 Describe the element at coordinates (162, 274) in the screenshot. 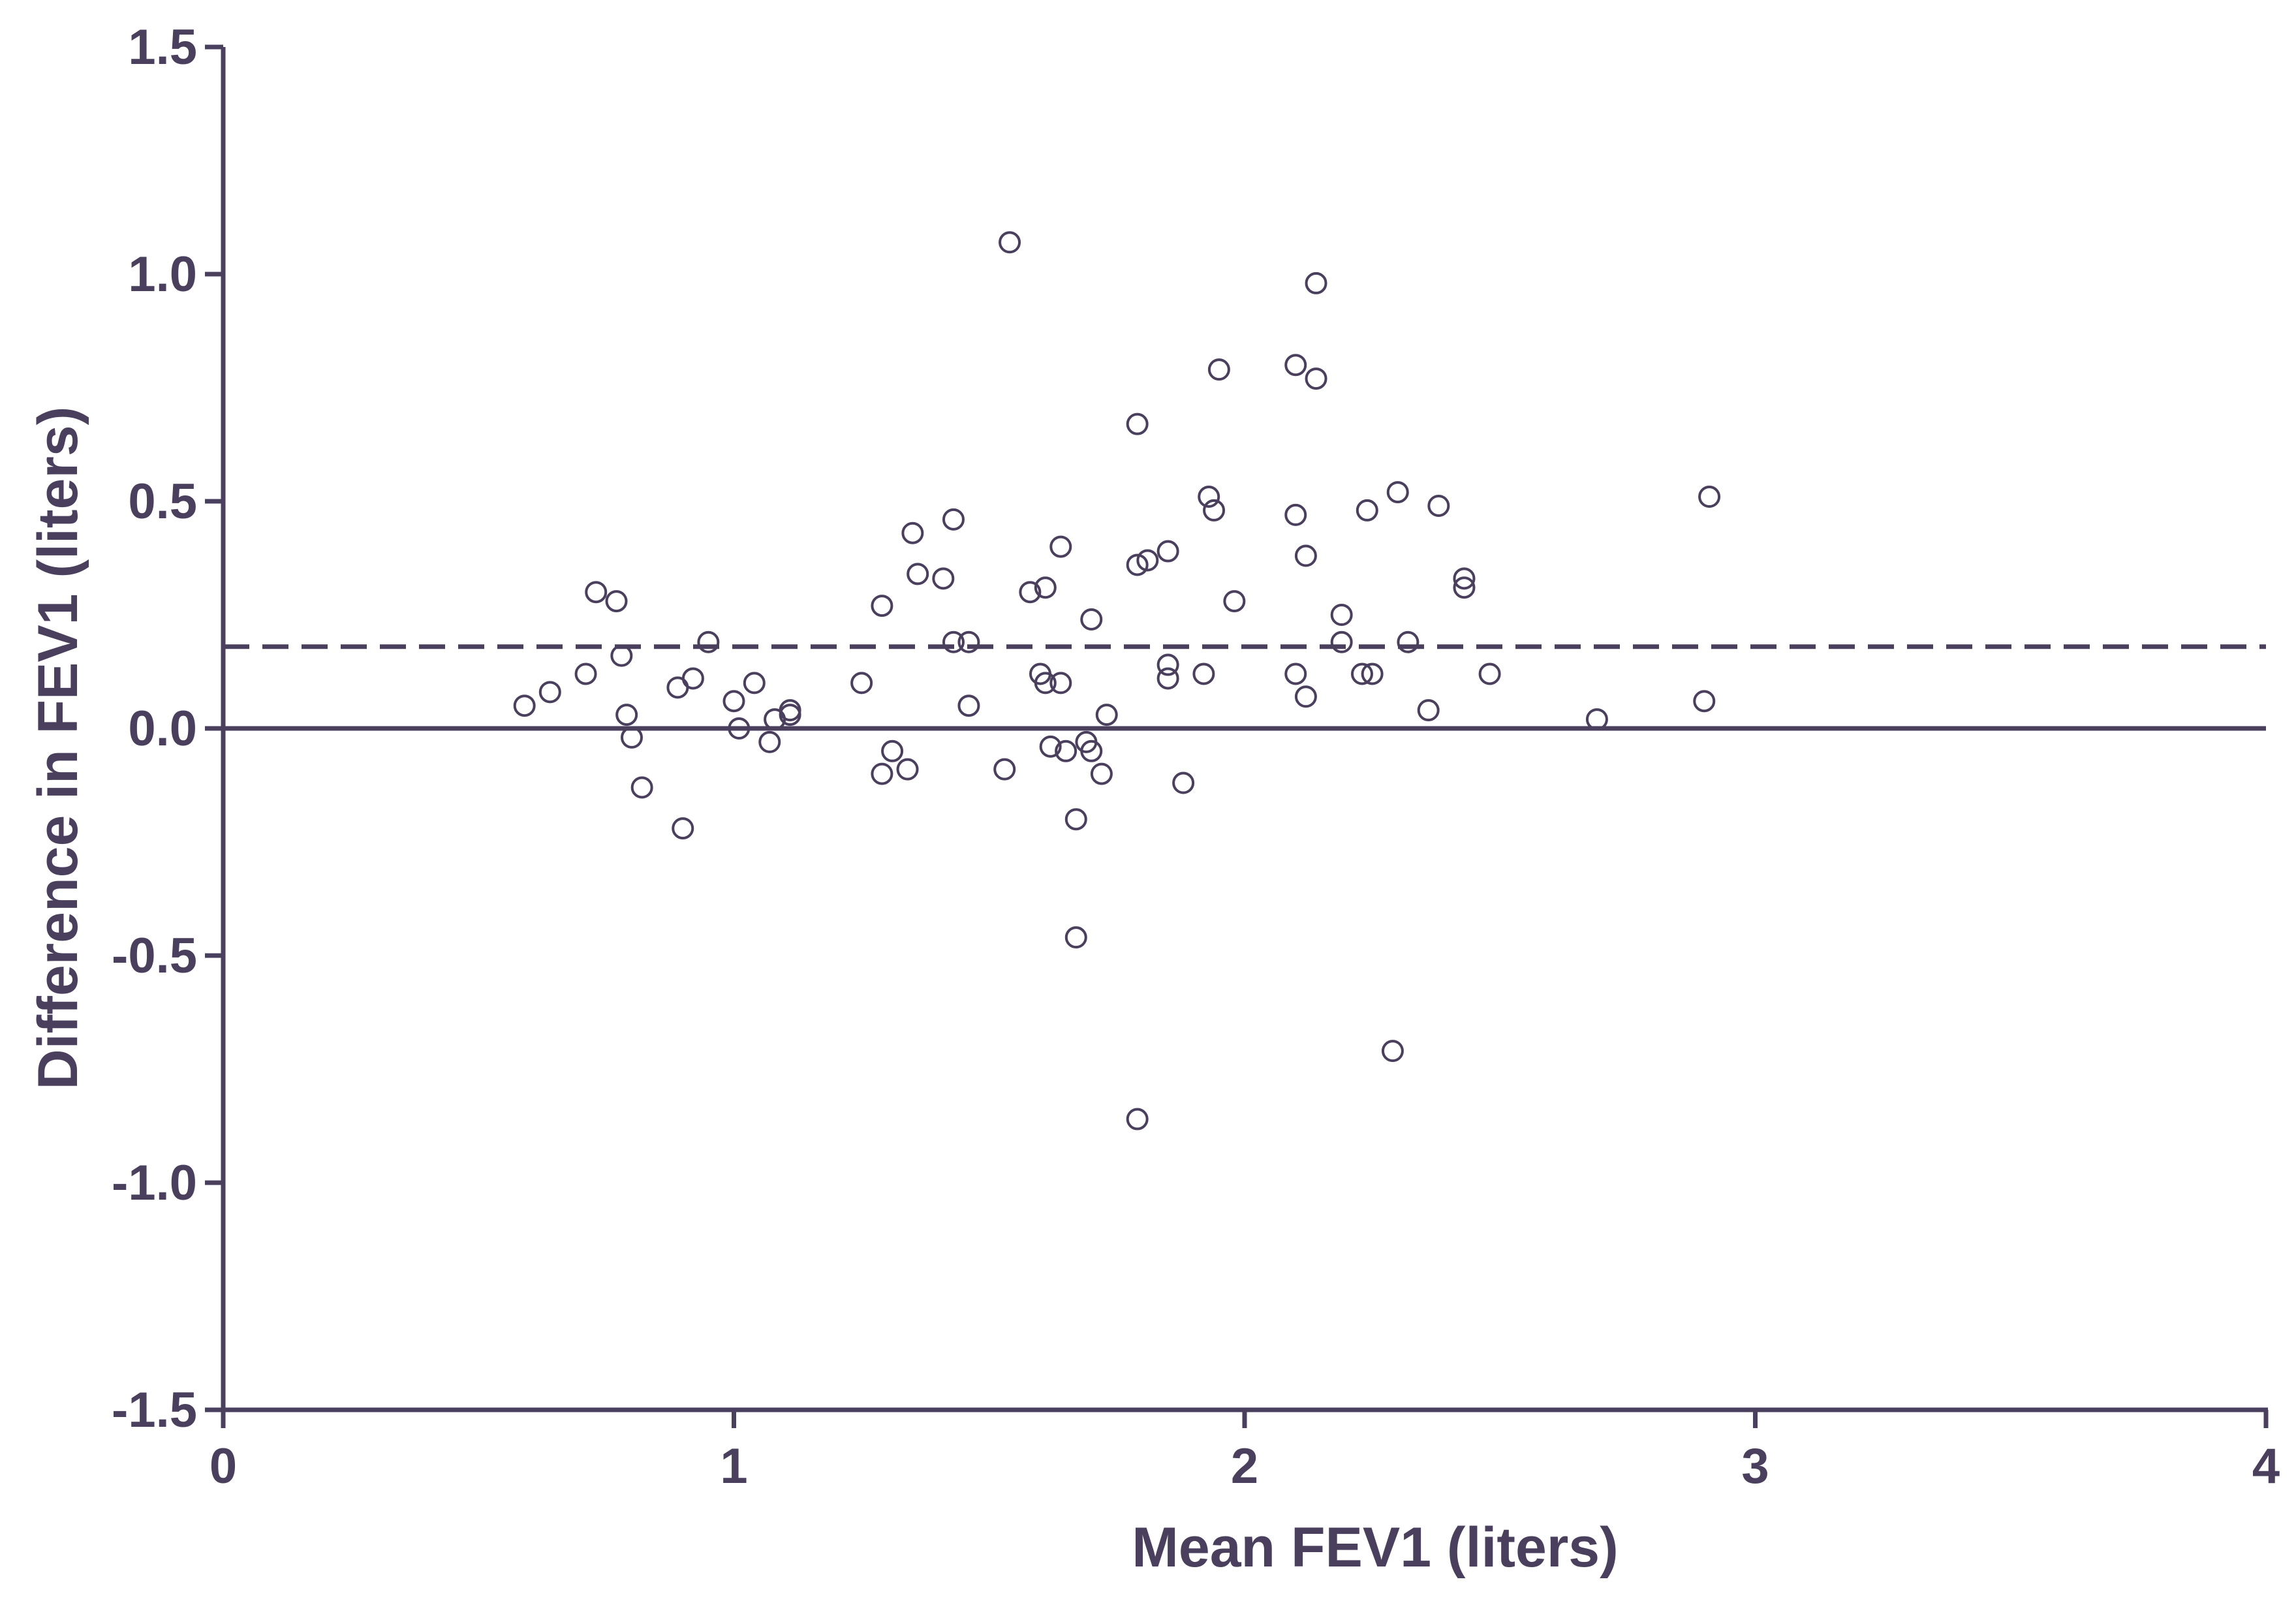

I see `y-tick-label: 1.0` at that location.